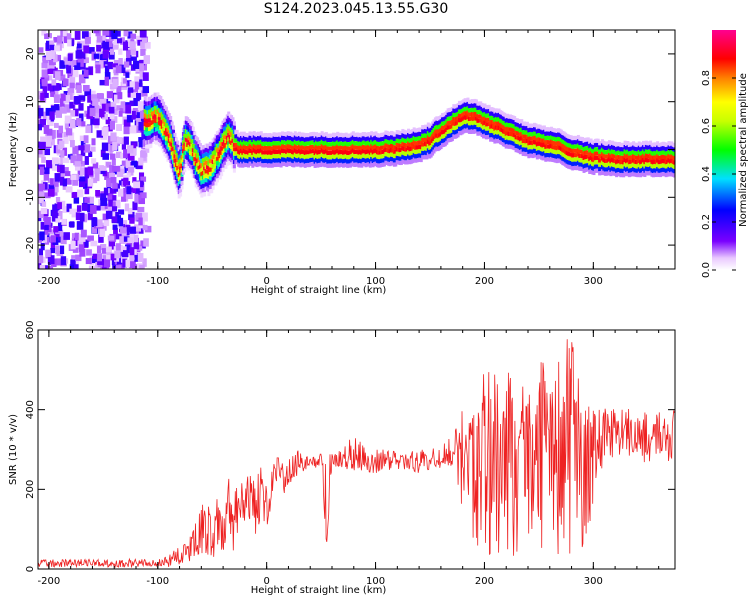 This screenshot has width=750, height=600. What do you see at coordinates (266, 581) in the screenshot?
I see `x-tick-label: 0` at bounding box center [266, 581].